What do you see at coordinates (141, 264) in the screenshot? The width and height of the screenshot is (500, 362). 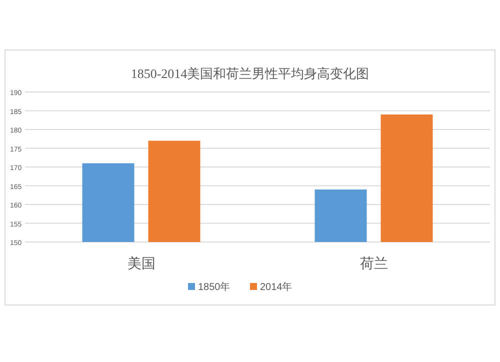 I see `x-tick-label: 美国` at bounding box center [141, 264].